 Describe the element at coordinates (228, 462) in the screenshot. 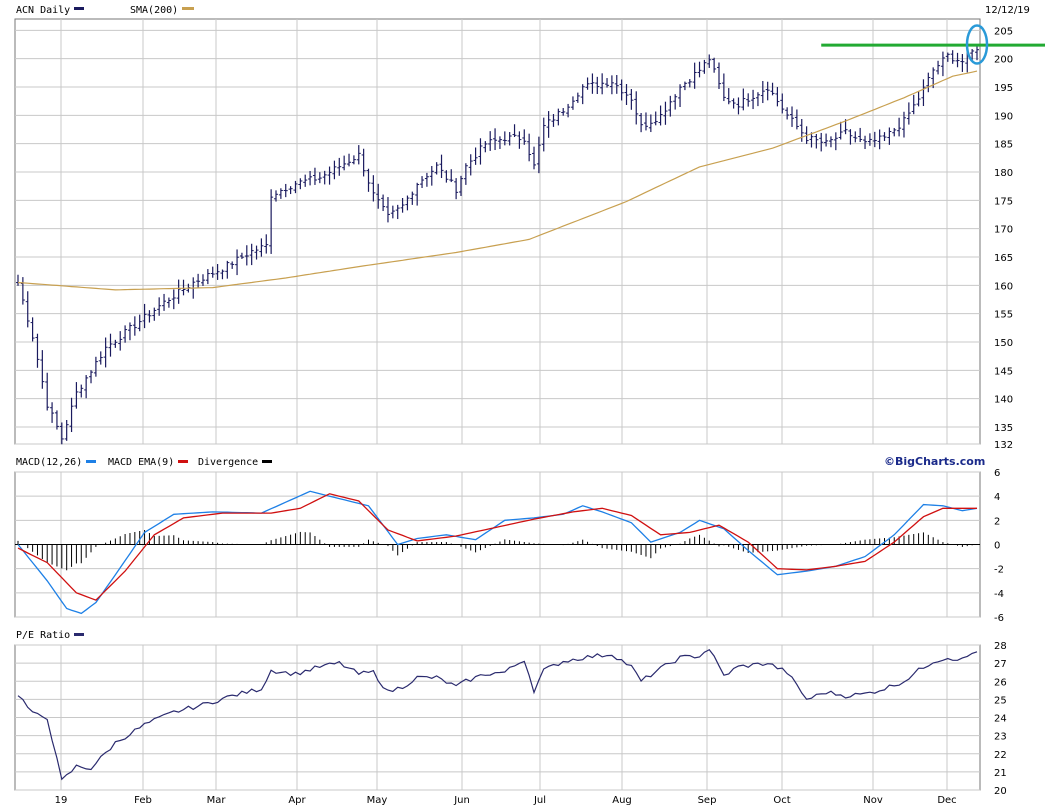

I see `legend-divergence: Divergence` at that location.